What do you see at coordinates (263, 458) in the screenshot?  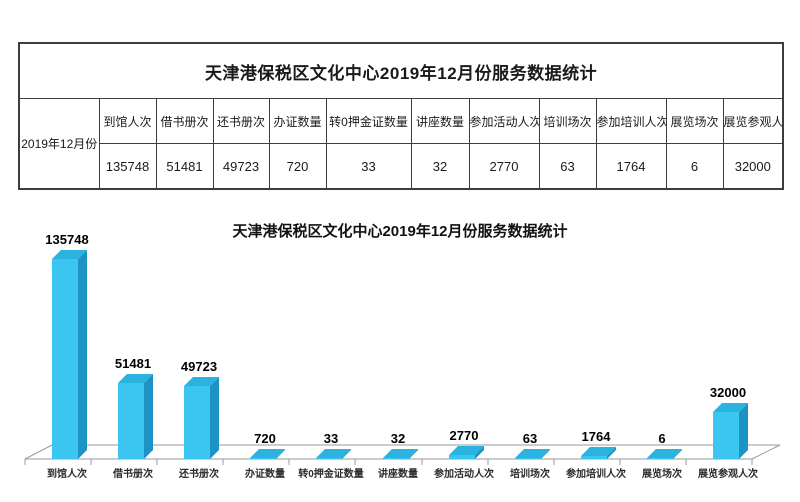 I see `bar-front-办证数量` at bounding box center [263, 458].